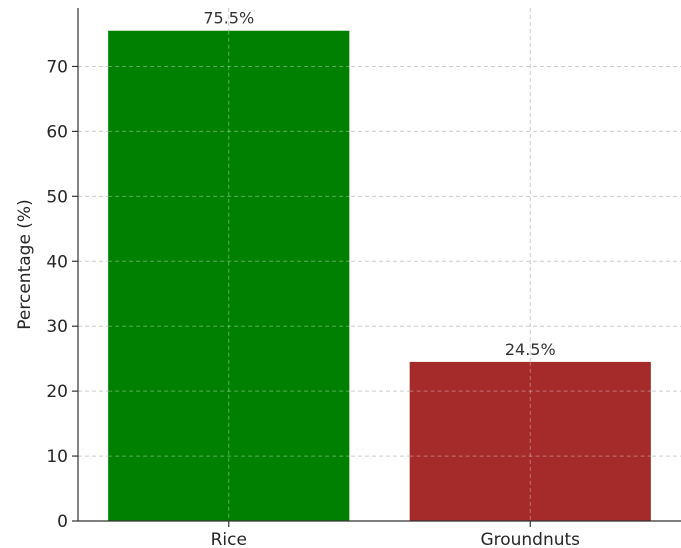 The height and width of the screenshot is (548, 681). What do you see at coordinates (57, 67) in the screenshot?
I see `y-tick-label: 70` at bounding box center [57, 67].